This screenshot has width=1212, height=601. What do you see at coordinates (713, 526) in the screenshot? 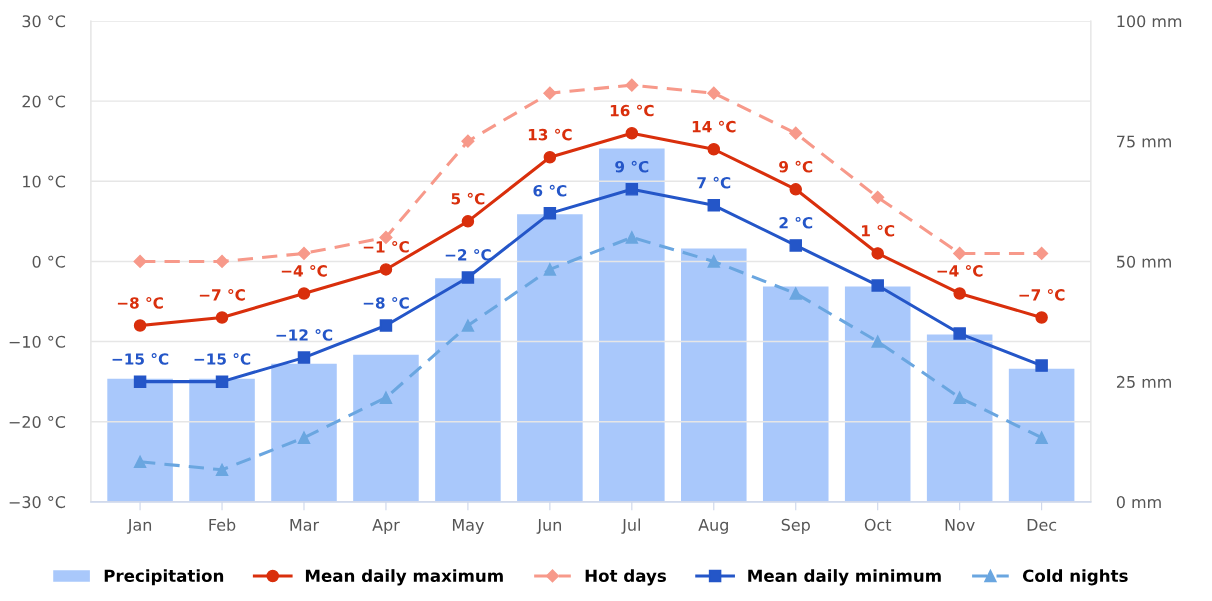
I see `x-tick-label: Aug` at bounding box center [713, 526].